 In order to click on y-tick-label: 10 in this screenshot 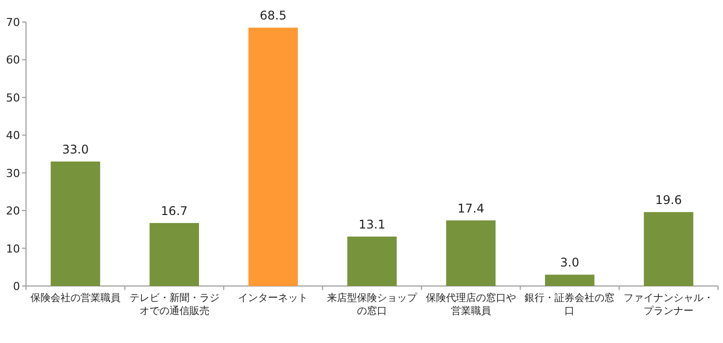, I will do `click(13, 249)`.